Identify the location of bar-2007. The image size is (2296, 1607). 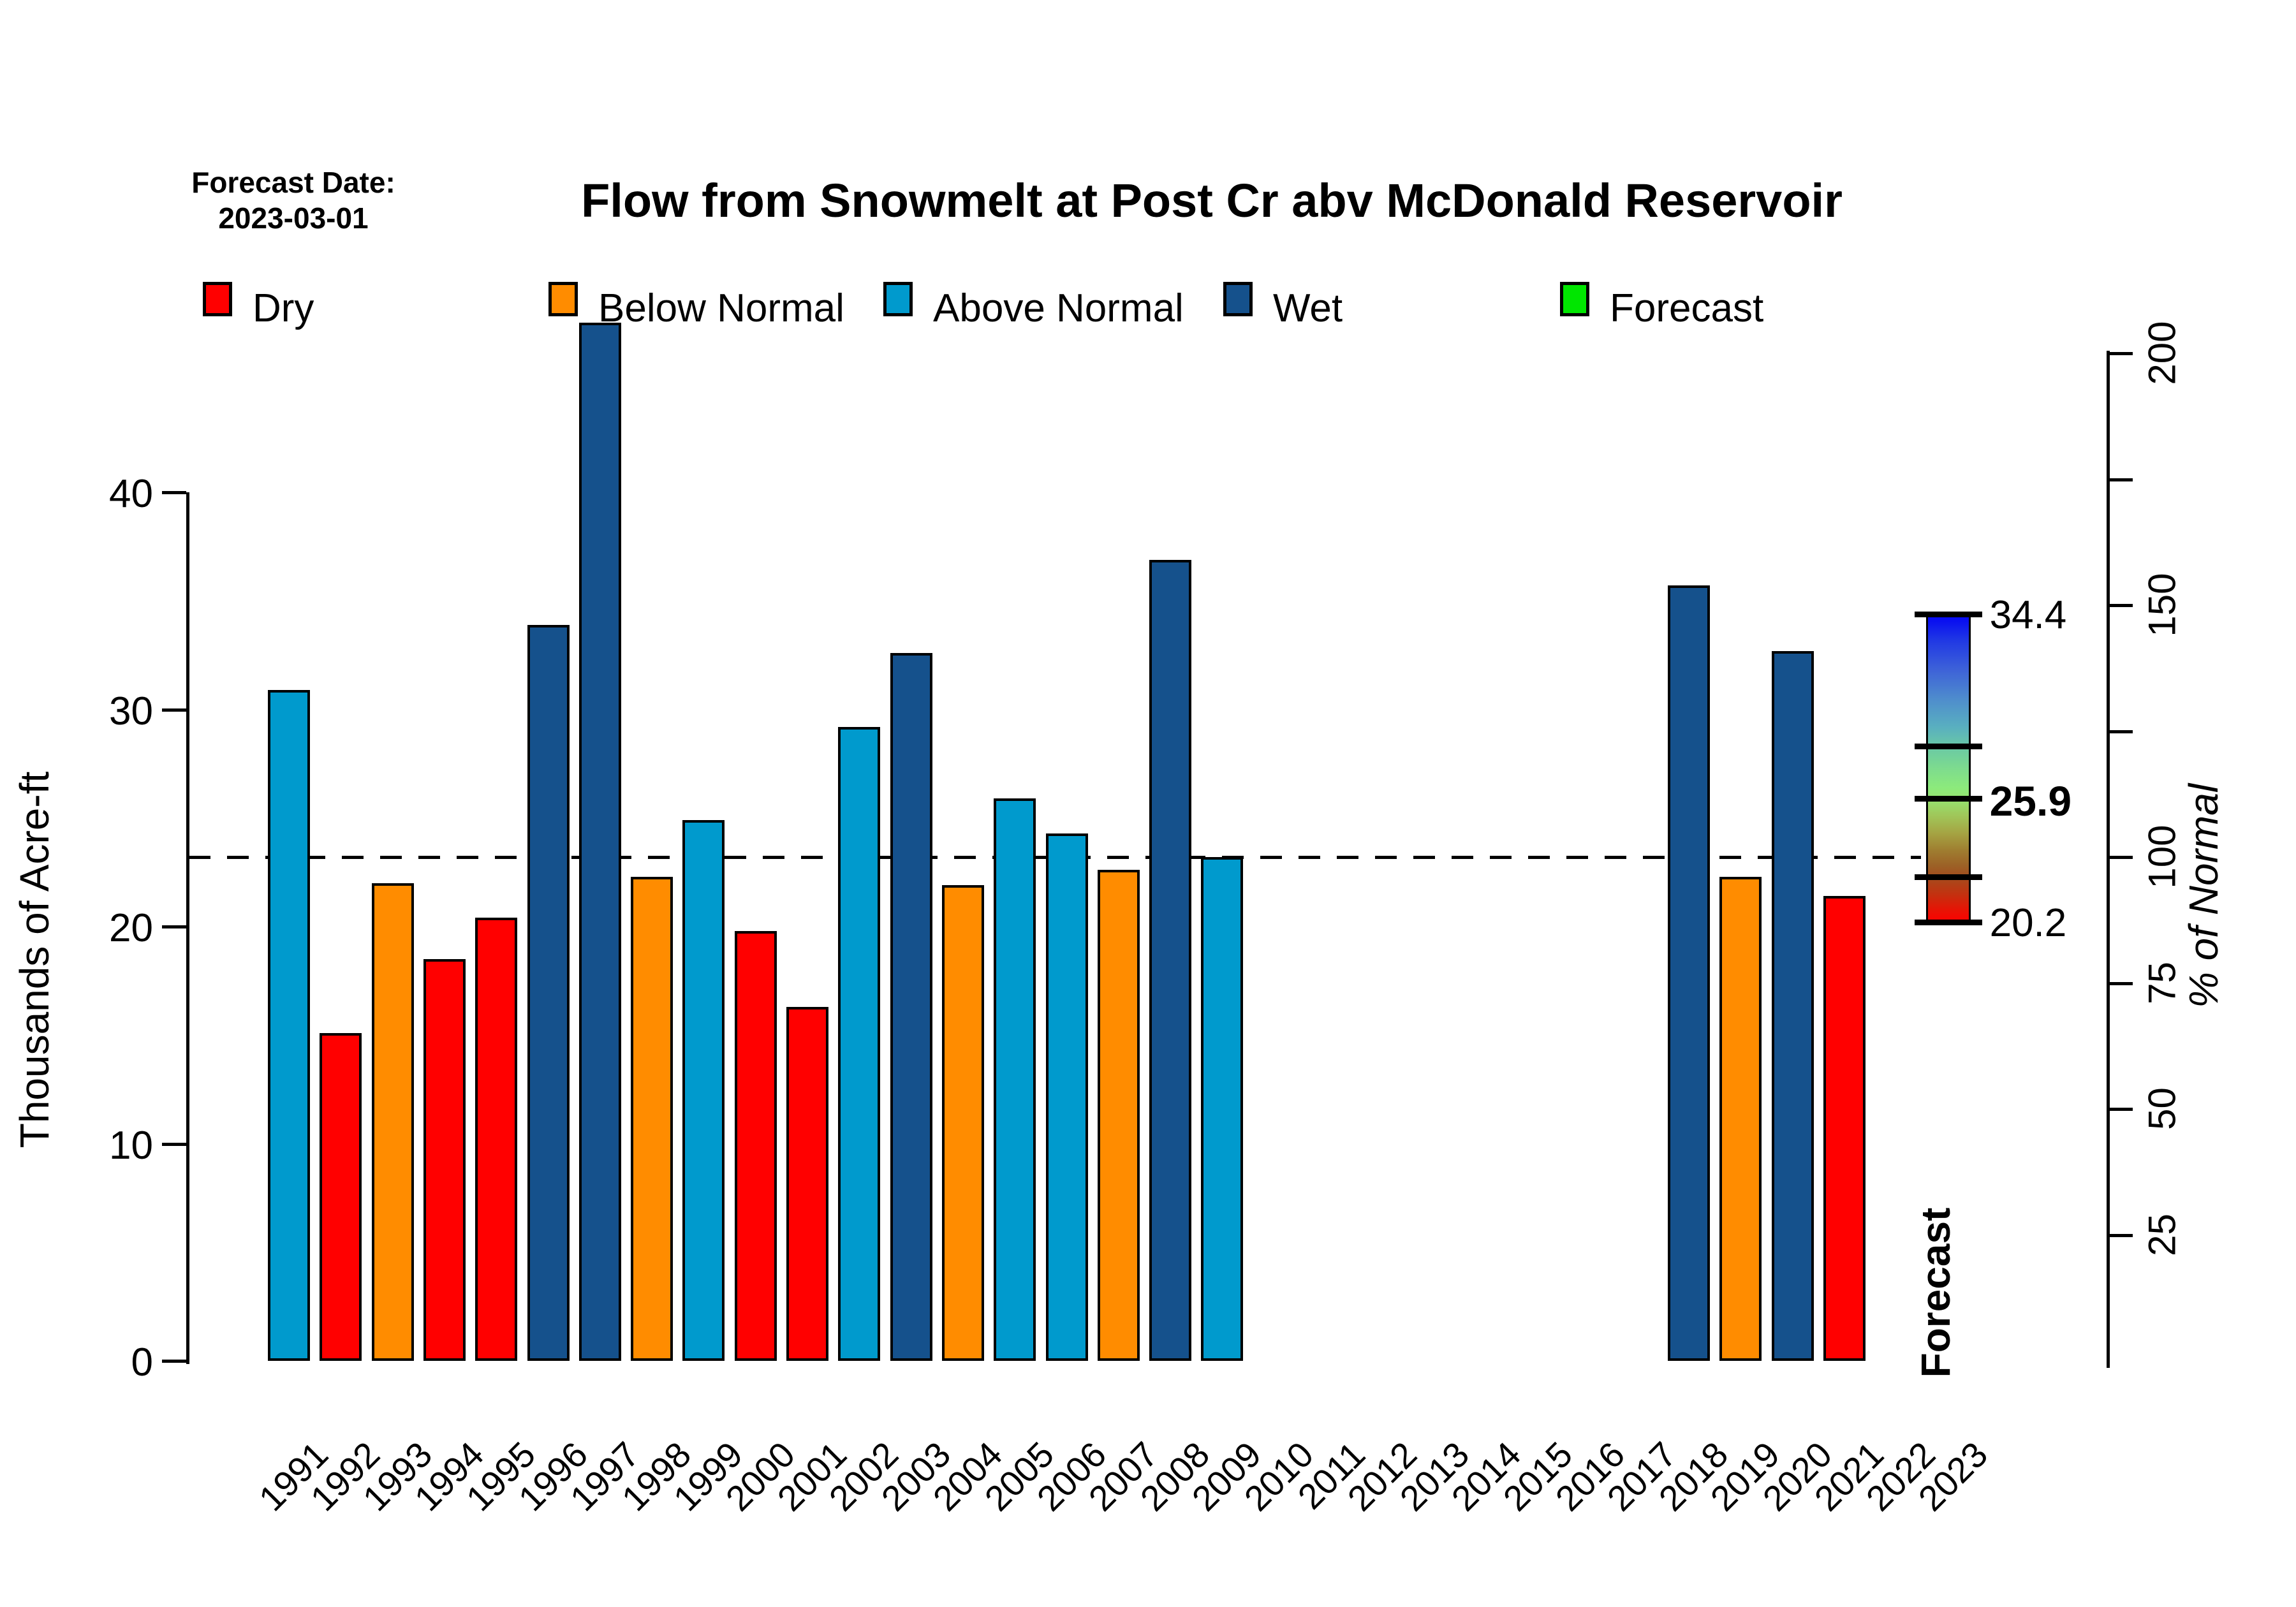
(1118, 1115).